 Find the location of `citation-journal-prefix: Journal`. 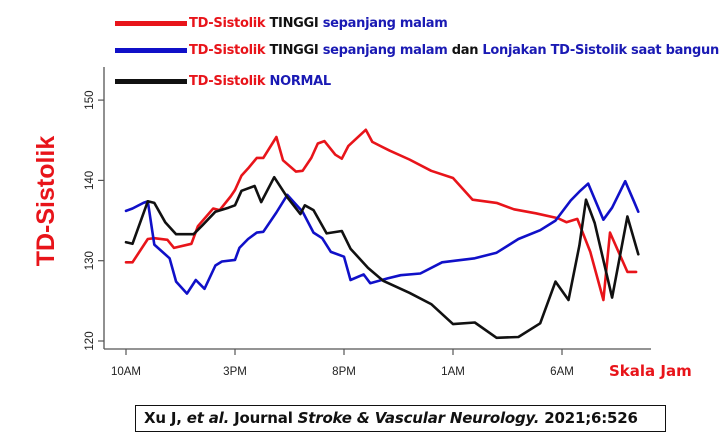

citation-journal-prefix: Journal is located at coordinates (263, 418).